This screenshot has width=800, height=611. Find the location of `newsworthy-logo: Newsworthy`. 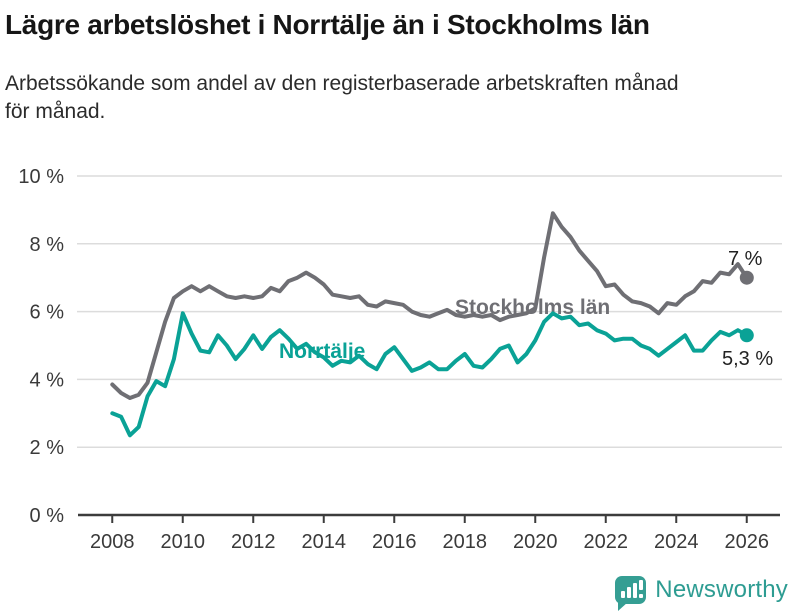

newsworthy-logo: Newsworthy is located at coordinates (701, 593).